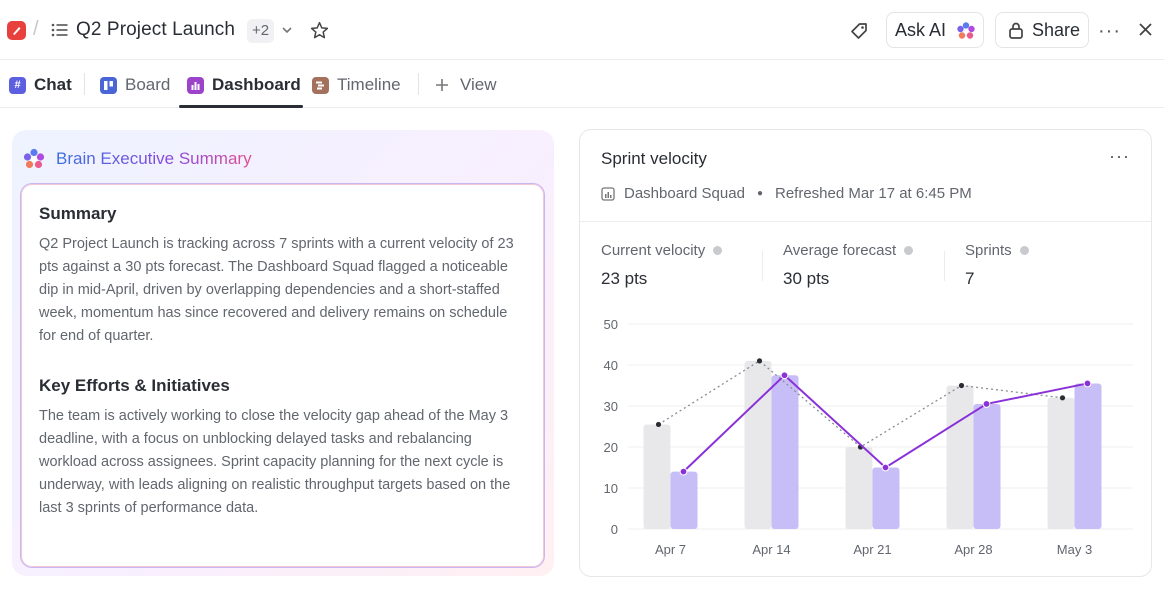 This screenshot has width=1164, height=594. Describe the element at coordinates (662, 265) in the screenshot. I see `stat-current-velocity: Current velocity 23 pts` at that location.